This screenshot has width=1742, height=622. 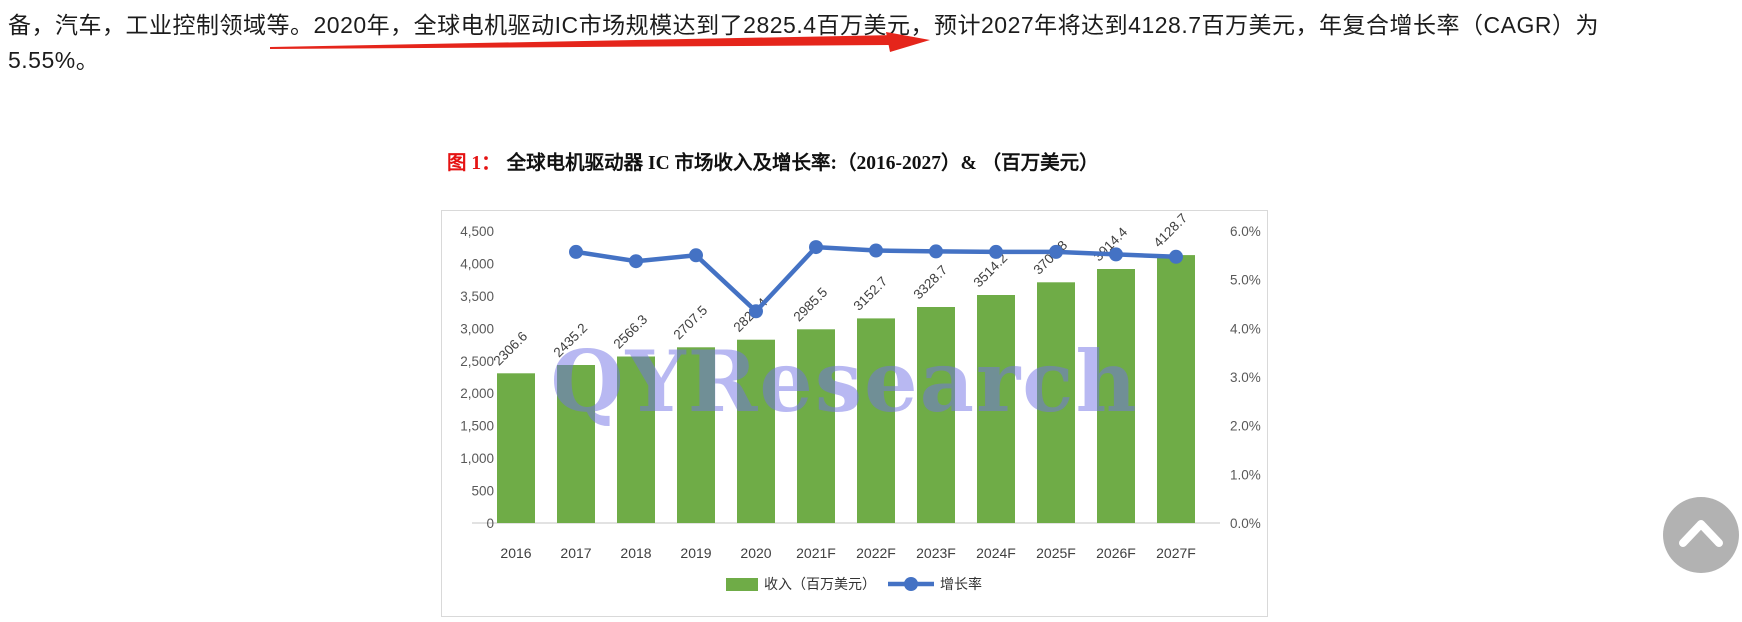 What do you see at coordinates (1245, 231) in the screenshot?
I see `right-axis-tick: 6.0%` at bounding box center [1245, 231].